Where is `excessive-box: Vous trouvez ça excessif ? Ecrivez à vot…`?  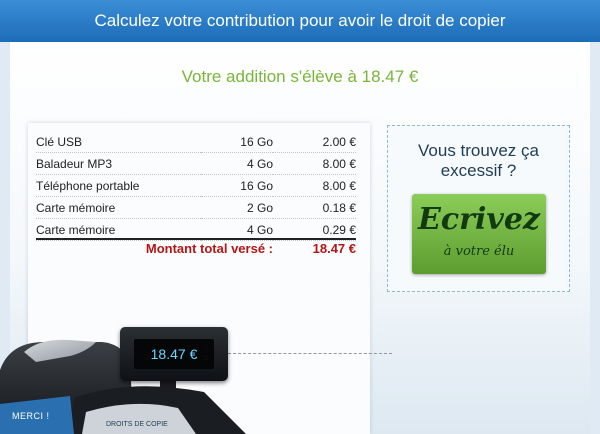 excessive-box: Vous trouvez ça excessif ? Ecrivez à vot… is located at coordinates (478, 208).